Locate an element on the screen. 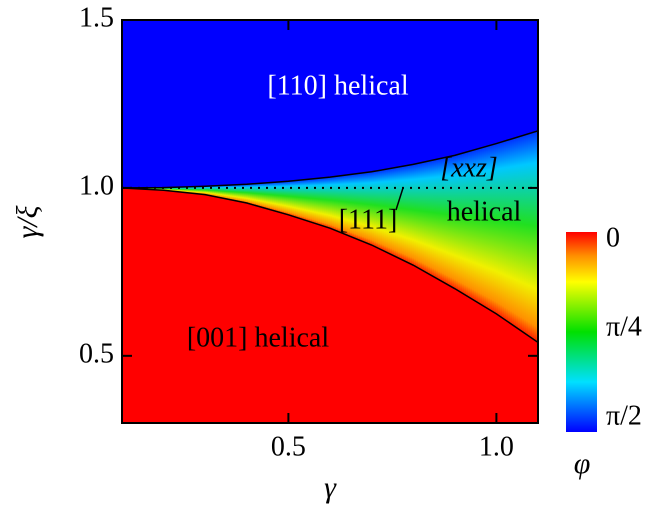 Image resolution: width=652 pixels, height=515 pixels. x-axis-label: γ is located at coordinates (330, 487).